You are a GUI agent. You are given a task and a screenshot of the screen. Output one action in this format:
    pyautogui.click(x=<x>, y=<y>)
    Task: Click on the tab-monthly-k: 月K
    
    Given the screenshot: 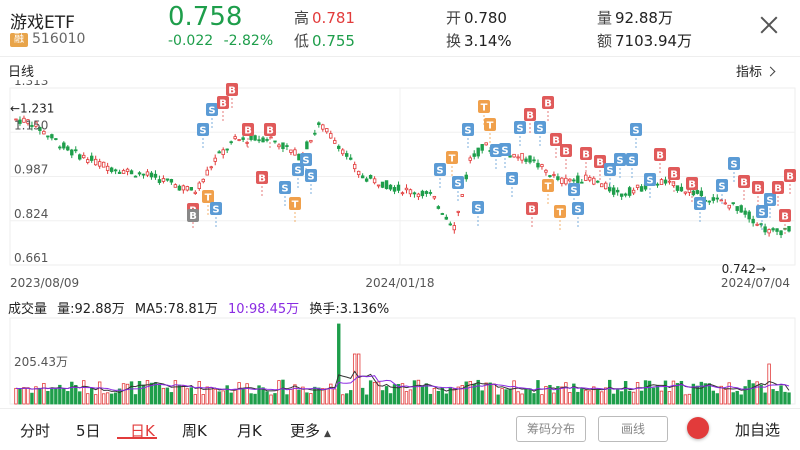 What is the action you would take?
    pyautogui.click(x=249, y=431)
    